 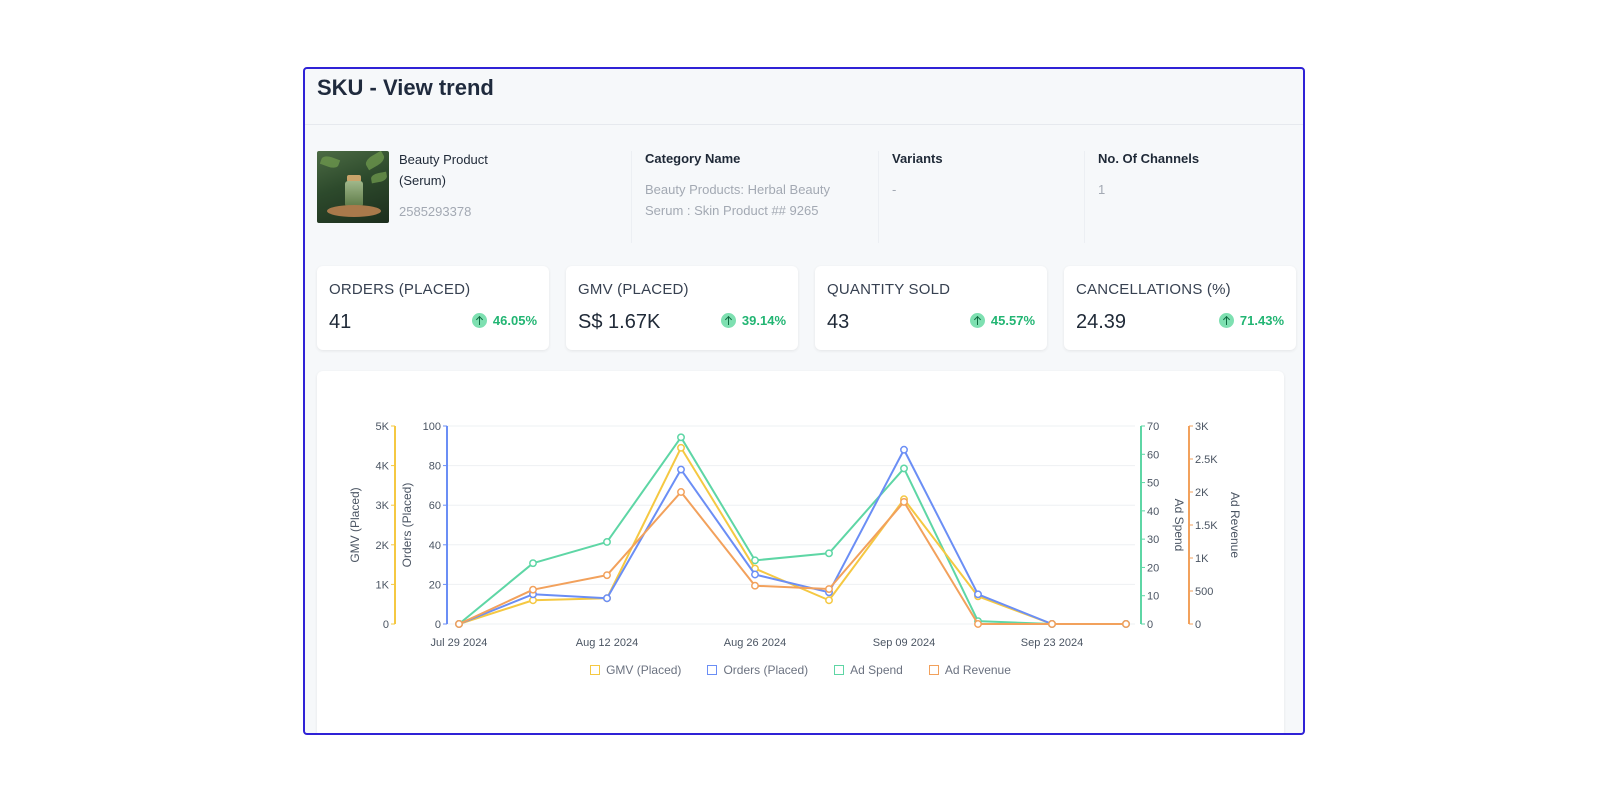 What do you see at coordinates (1101, 322) in the screenshot?
I see `kpi-value: 24.39` at bounding box center [1101, 322].